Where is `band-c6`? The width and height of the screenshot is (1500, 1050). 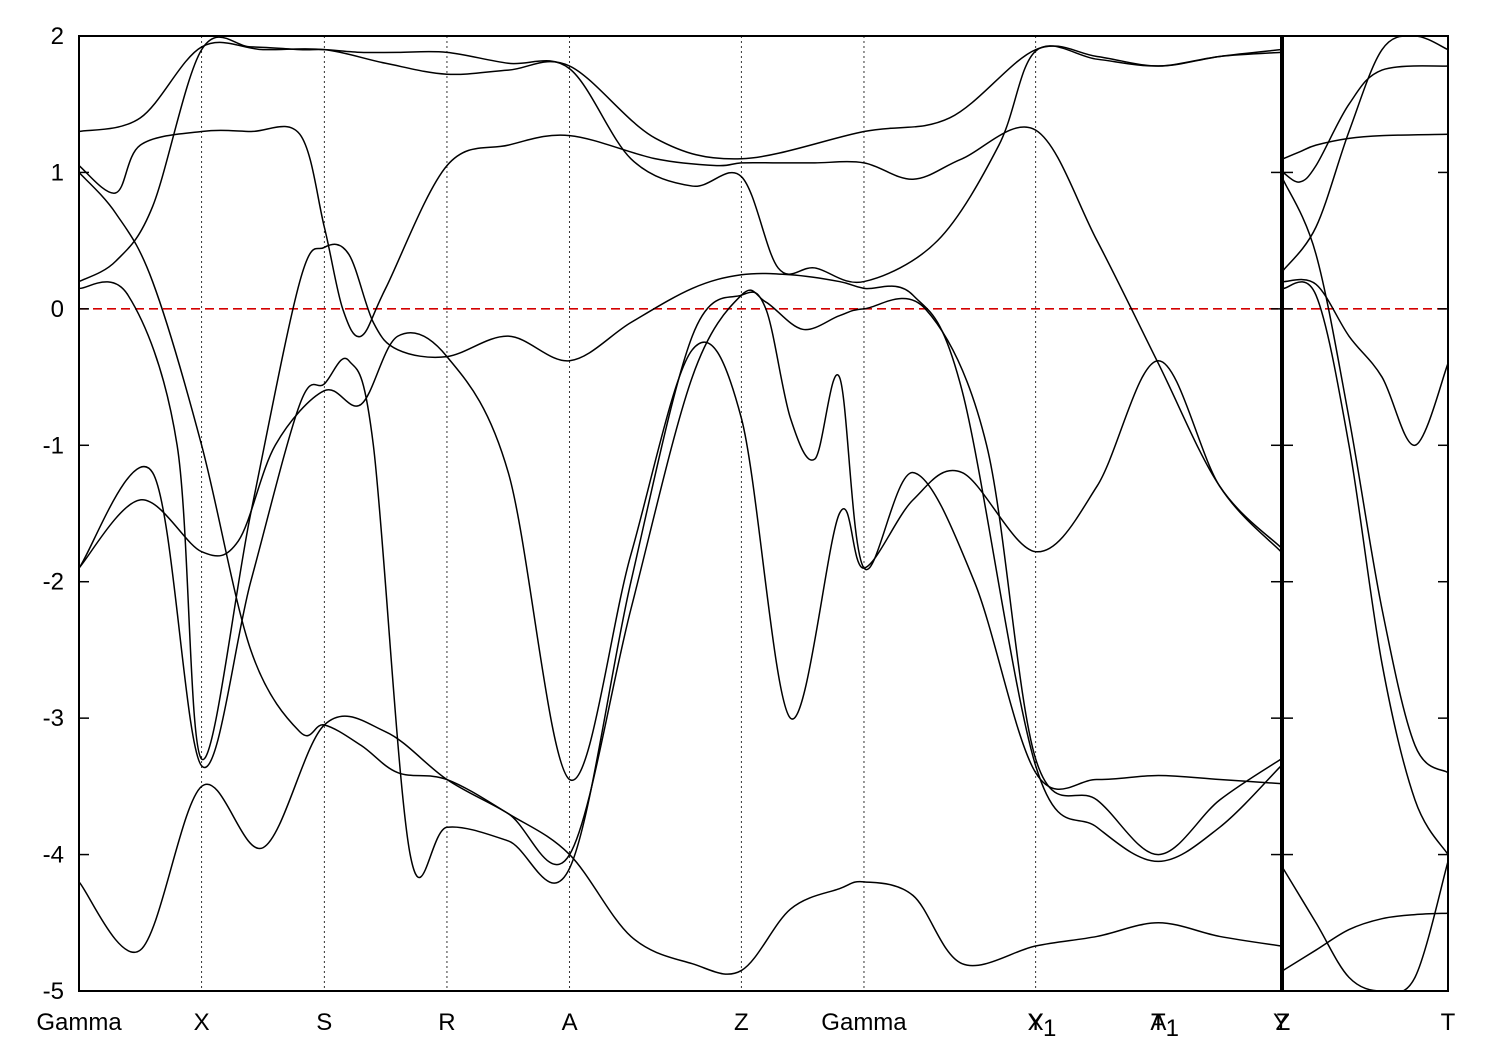
band-c6 is located at coordinates (1365, 568).